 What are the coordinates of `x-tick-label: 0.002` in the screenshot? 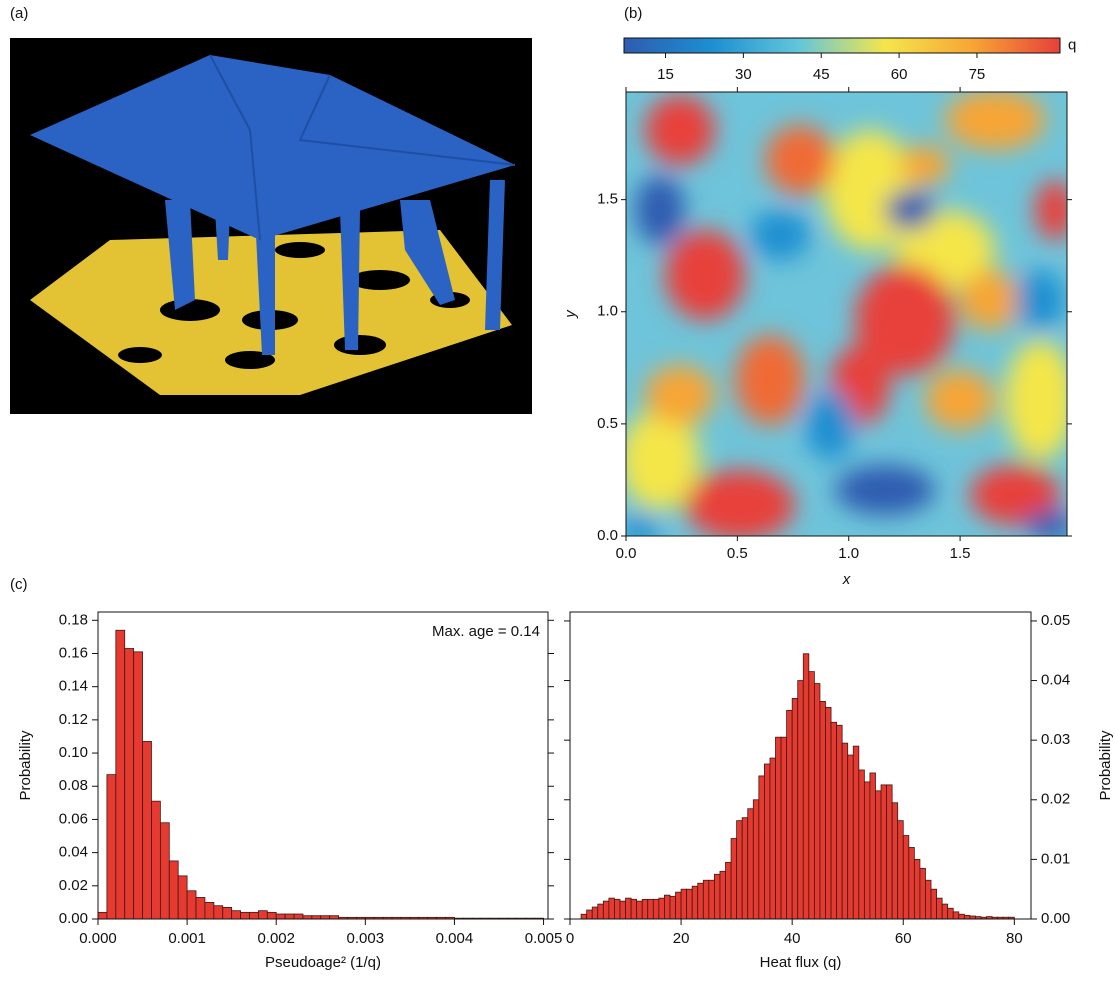 It's located at (276, 938).